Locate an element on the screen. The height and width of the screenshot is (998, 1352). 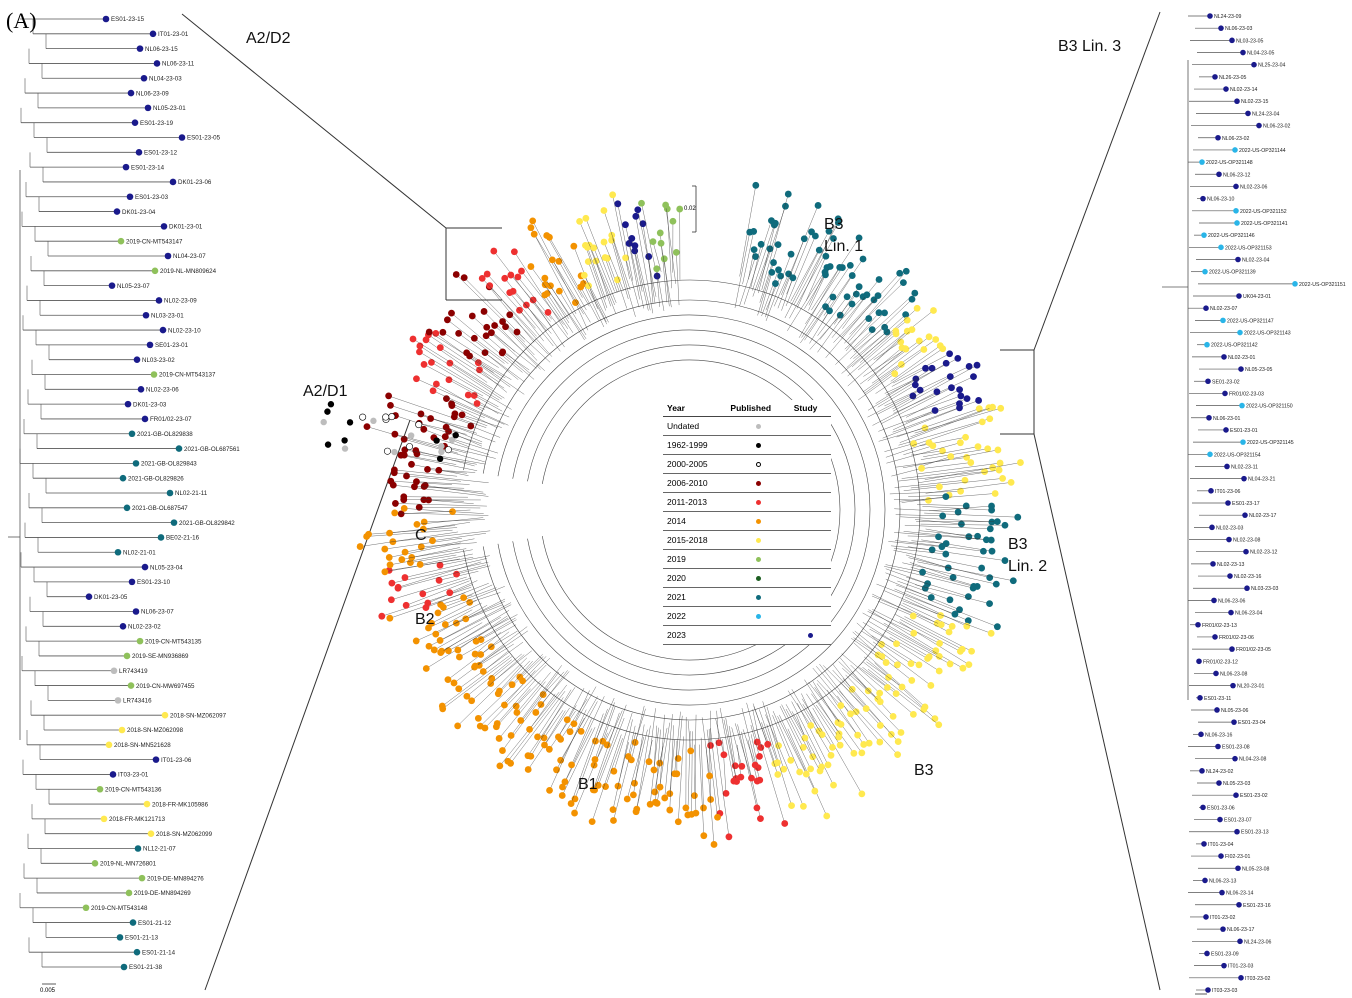
legend-study-cell is located at coordinates (810, 426).